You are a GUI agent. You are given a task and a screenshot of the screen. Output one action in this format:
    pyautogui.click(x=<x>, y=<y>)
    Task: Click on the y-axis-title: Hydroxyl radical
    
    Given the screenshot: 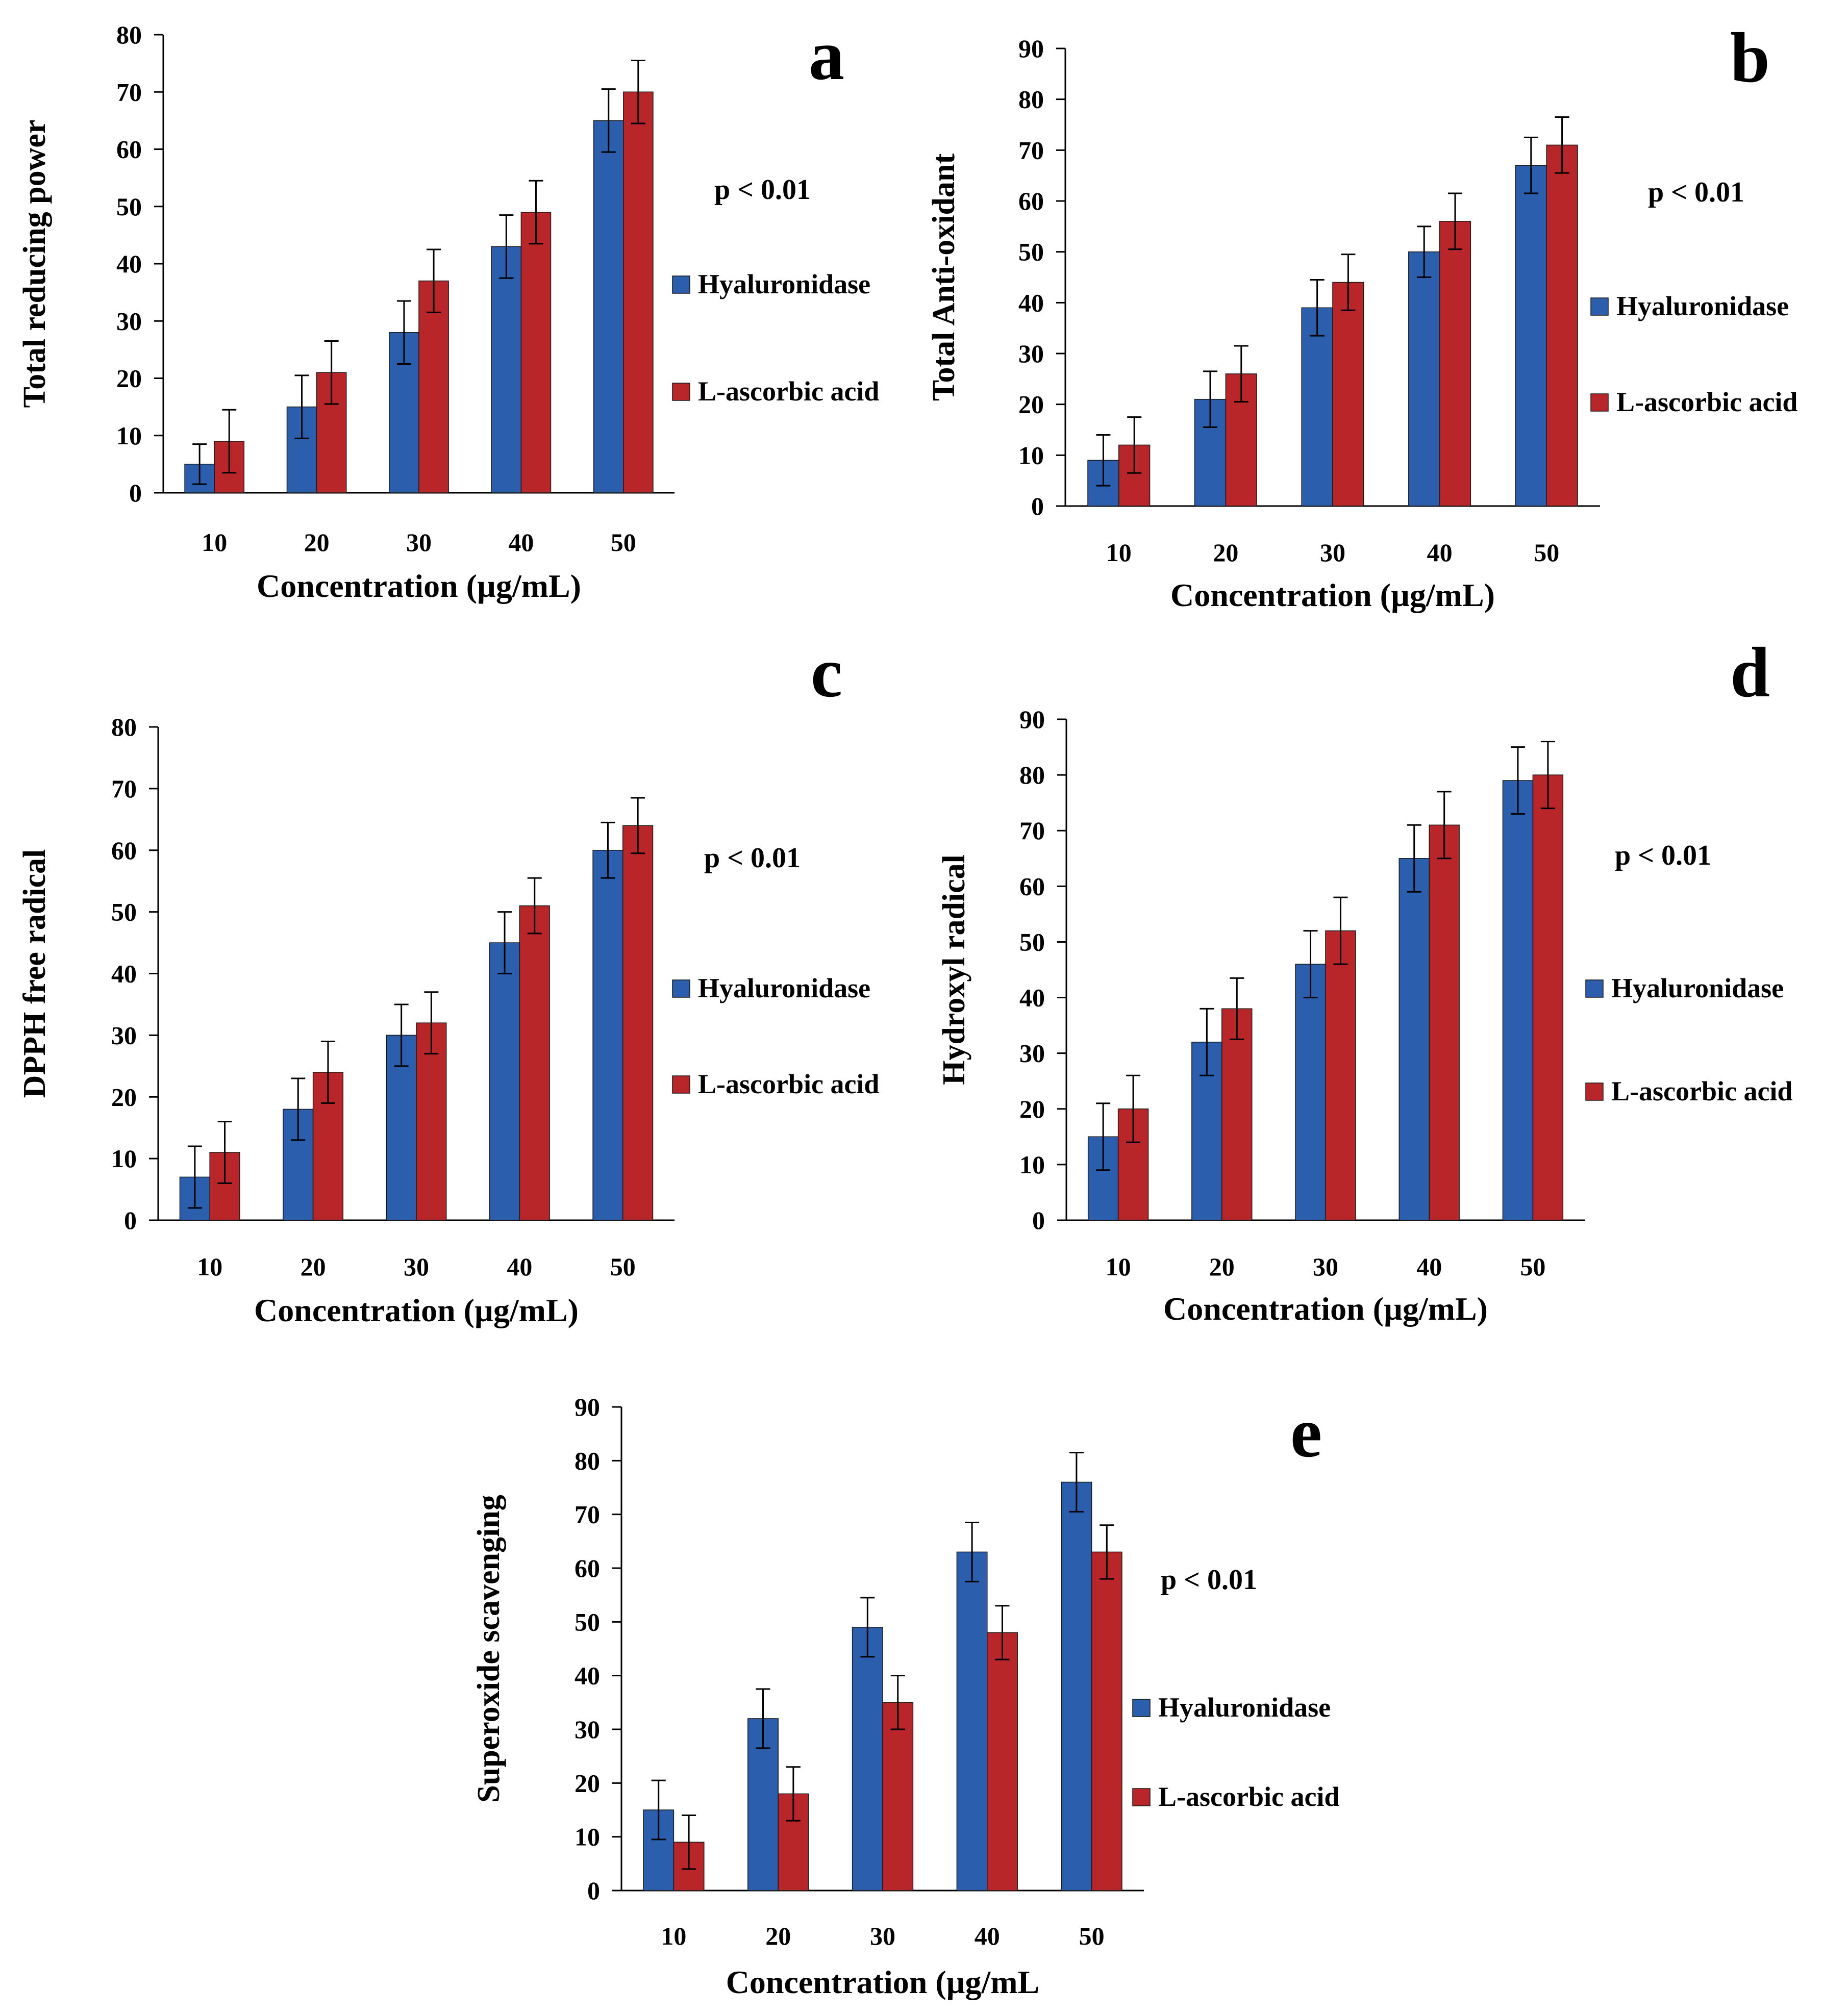 What is the action you would take?
    pyautogui.click(x=954, y=970)
    